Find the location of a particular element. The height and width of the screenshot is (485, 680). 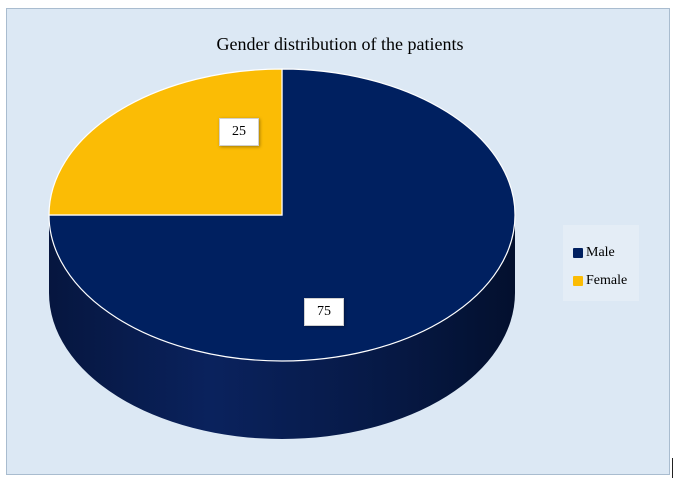

pie-slice-female is located at coordinates (165, 142).